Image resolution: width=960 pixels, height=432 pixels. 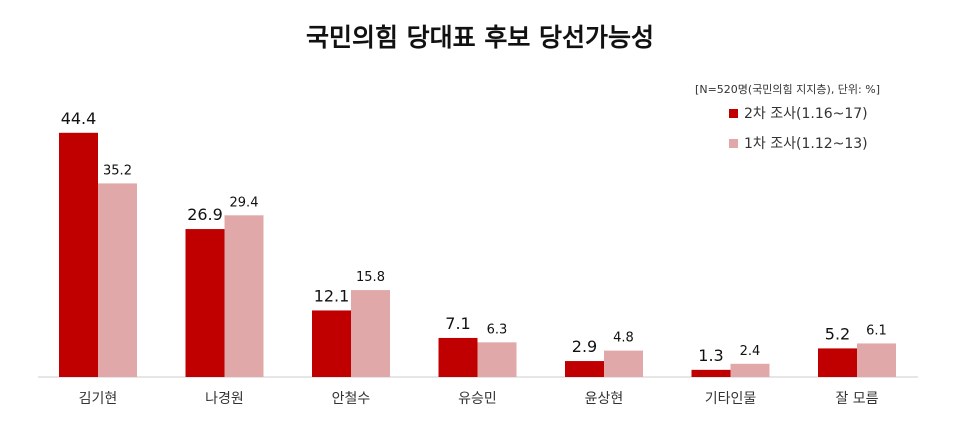 What do you see at coordinates (798, 129) in the screenshot?
I see `legend: 2차 조사(1.16~17) 1차 조사(1.12~13)` at bounding box center [798, 129].